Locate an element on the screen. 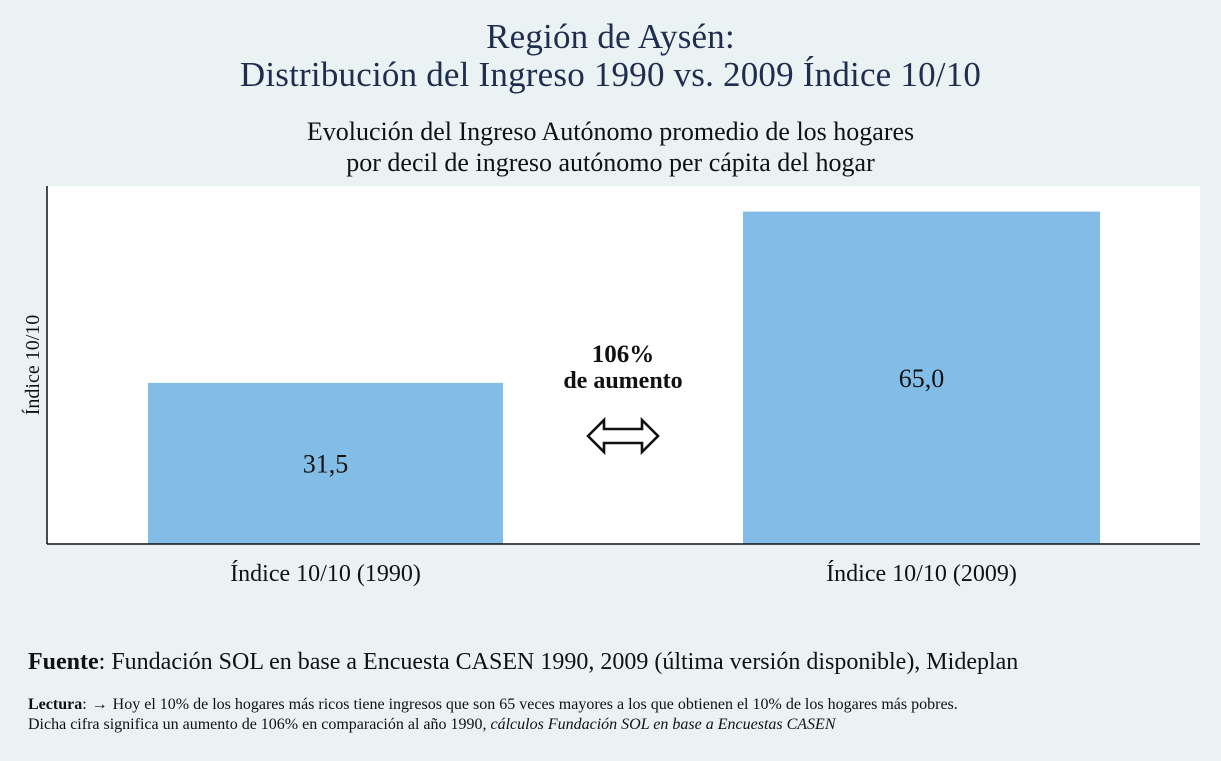  x-tick-labels-group: Índice 10/10 (1990) Índice 10/10 (2009) is located at coordinates (623, 574).